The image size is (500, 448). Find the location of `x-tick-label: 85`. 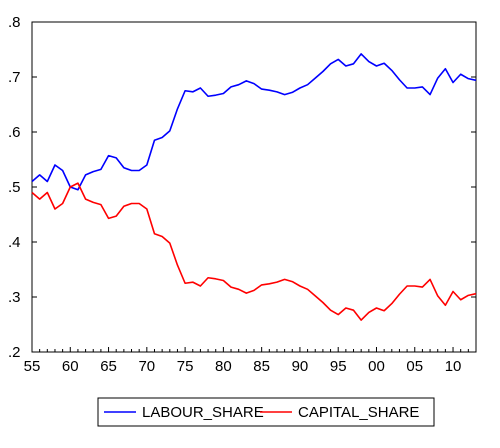

x-tick-label: 85 is located at coordinates (261, 366).